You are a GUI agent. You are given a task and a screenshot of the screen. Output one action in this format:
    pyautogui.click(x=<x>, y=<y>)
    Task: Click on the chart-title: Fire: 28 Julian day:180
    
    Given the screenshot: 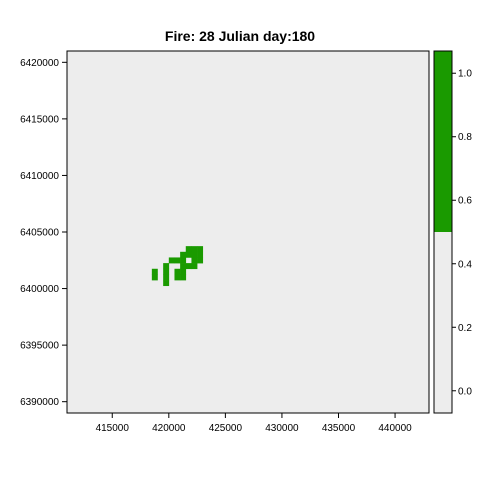 What is the action you would take?
    pyautogui.click(x=240, y=36)
    